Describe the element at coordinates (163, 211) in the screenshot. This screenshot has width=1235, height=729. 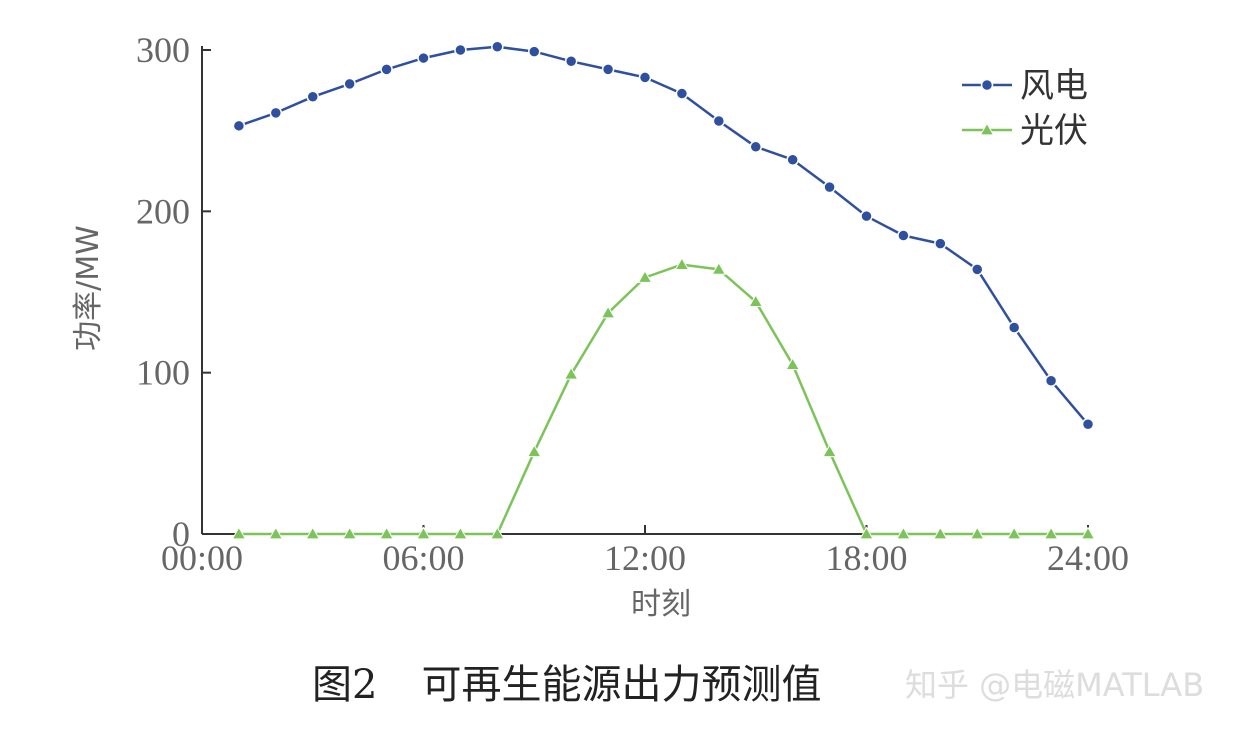
I see `y-tick-label: 200` at that location.